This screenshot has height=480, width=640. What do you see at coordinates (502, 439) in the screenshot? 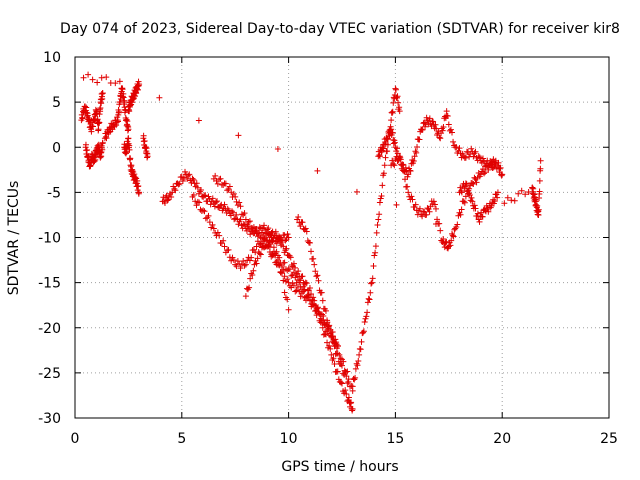
I see `x-tick-label: 20` at bounding box center [502, 439].